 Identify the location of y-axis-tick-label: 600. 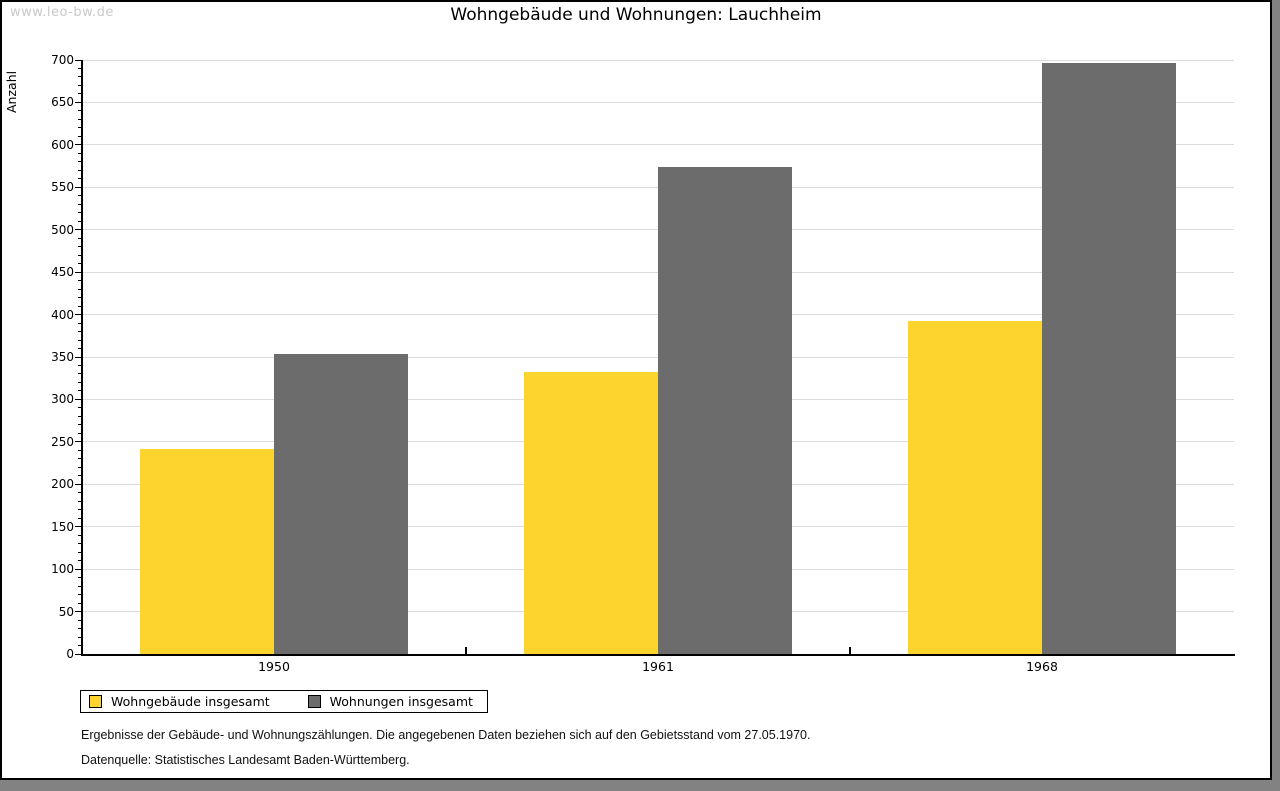
(62, 144).